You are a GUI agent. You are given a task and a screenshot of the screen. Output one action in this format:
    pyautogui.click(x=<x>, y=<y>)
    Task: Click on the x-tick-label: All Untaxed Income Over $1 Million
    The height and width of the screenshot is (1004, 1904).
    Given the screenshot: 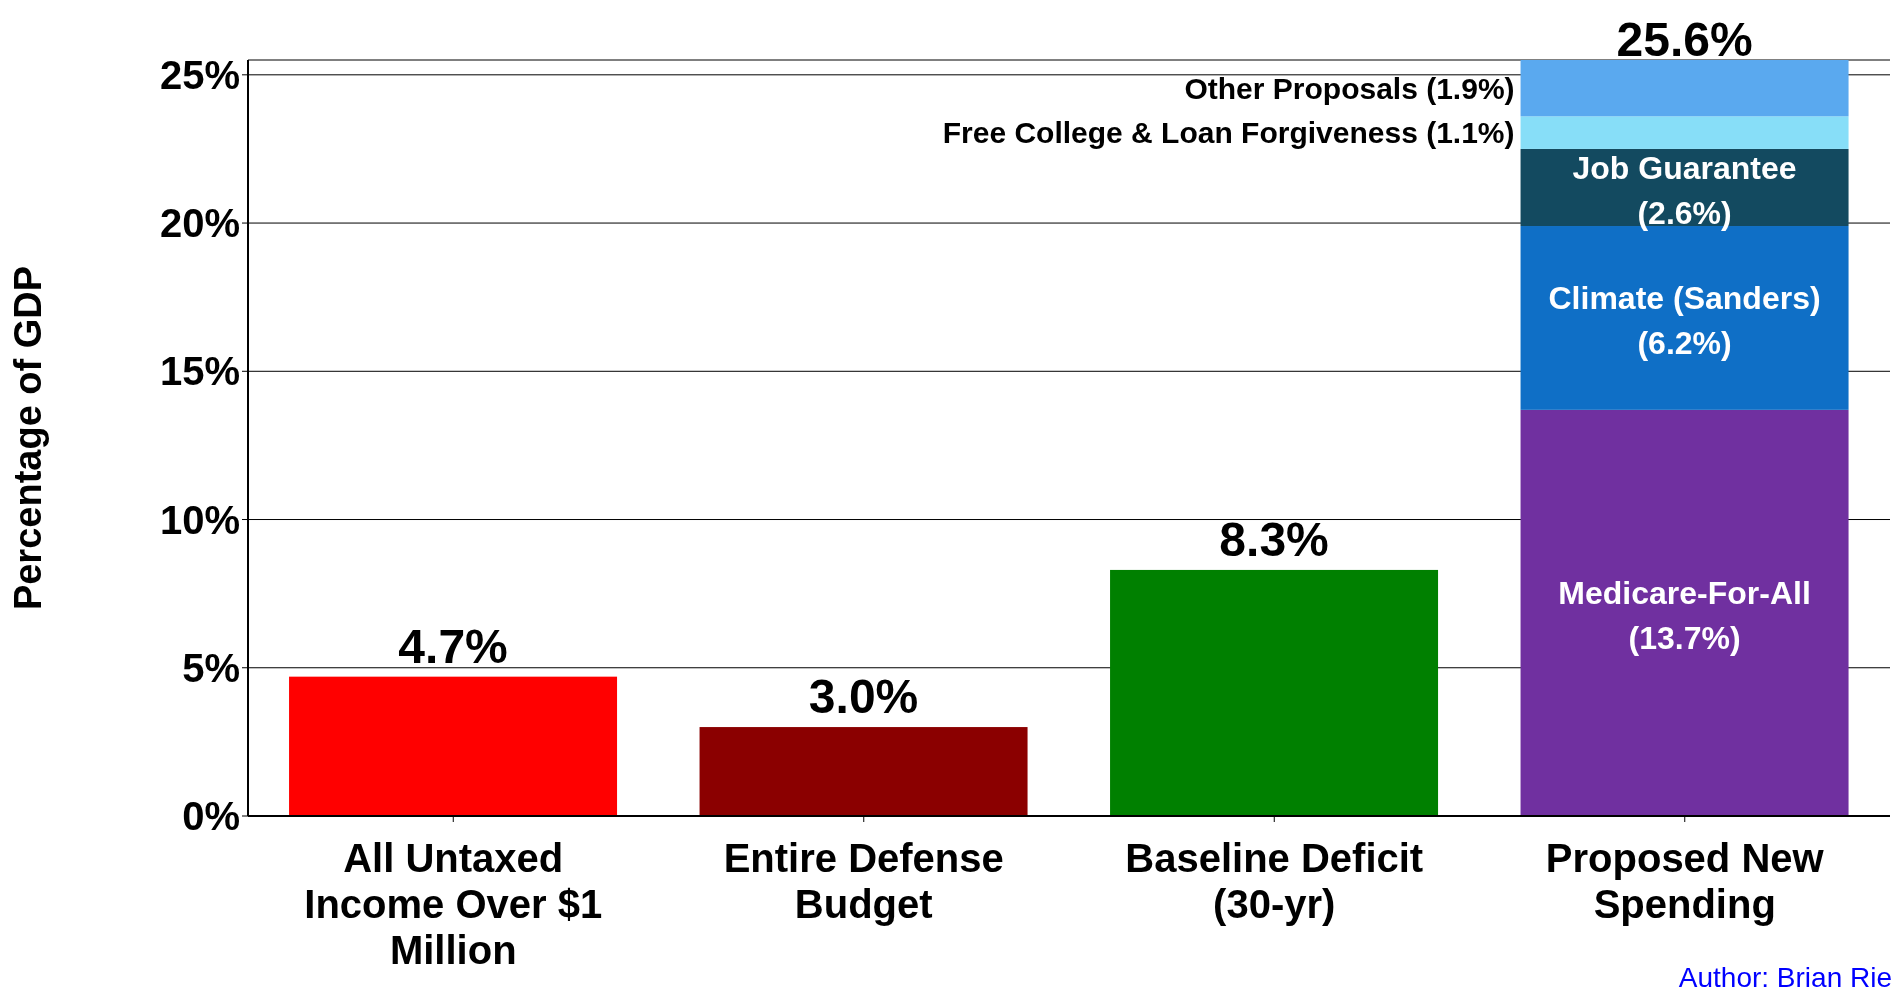 What is the action you would take?
    pyautogui.click(x=453, y=904)
    